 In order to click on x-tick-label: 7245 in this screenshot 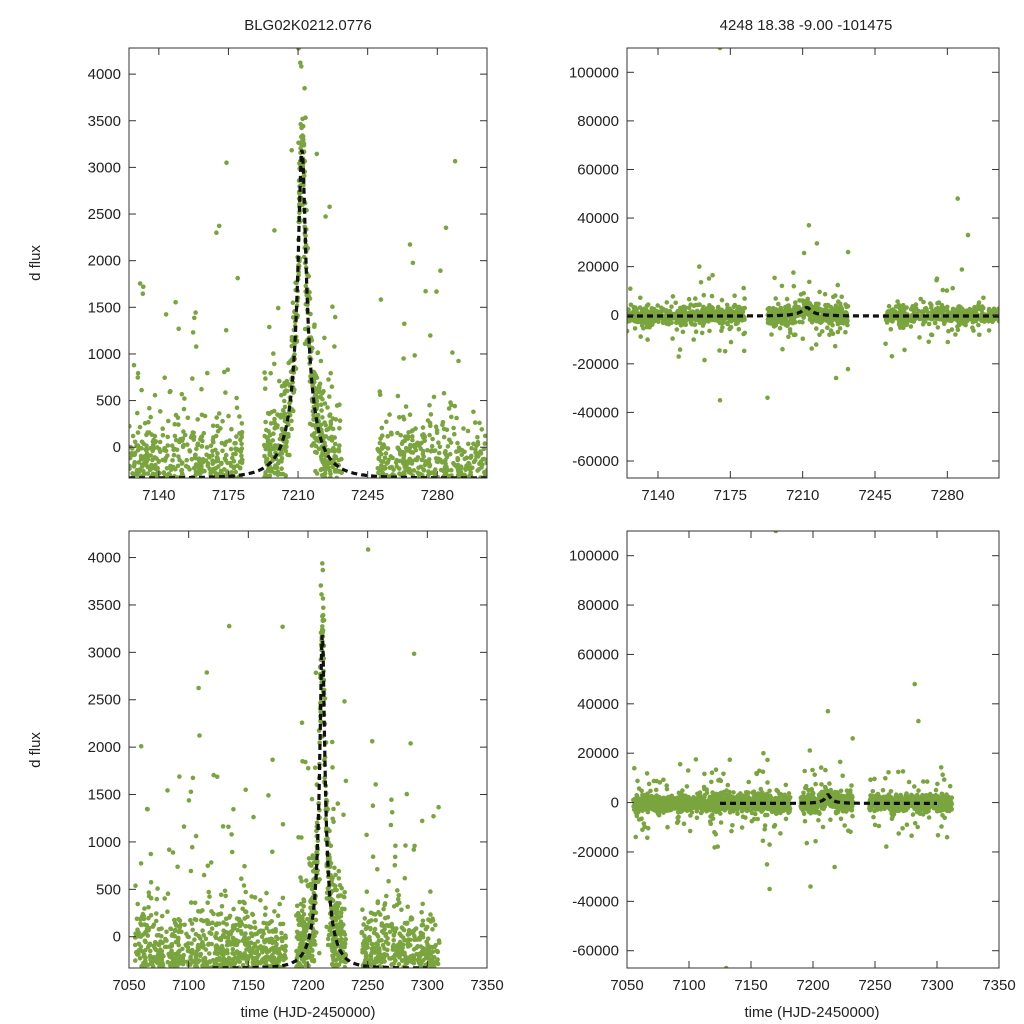, I will do `click(874, 495)`.